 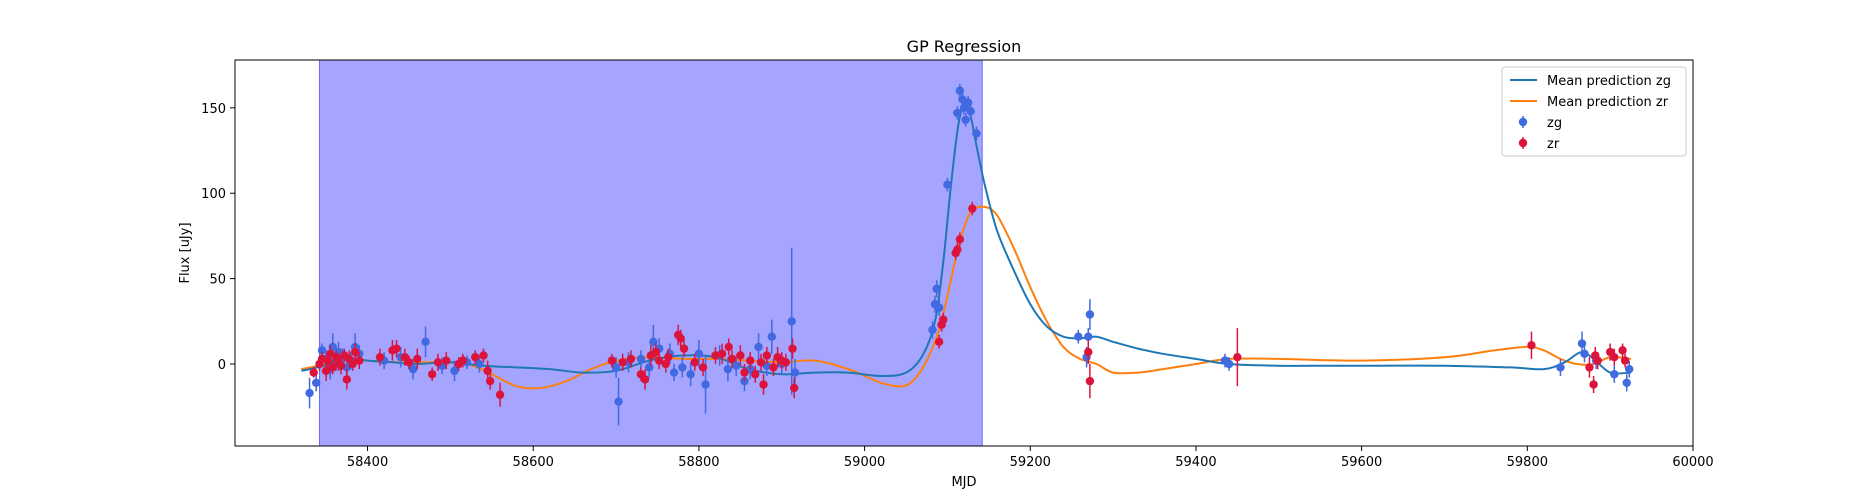 I want to click on x-tick-label: 59000, so click(x=864, y=462).